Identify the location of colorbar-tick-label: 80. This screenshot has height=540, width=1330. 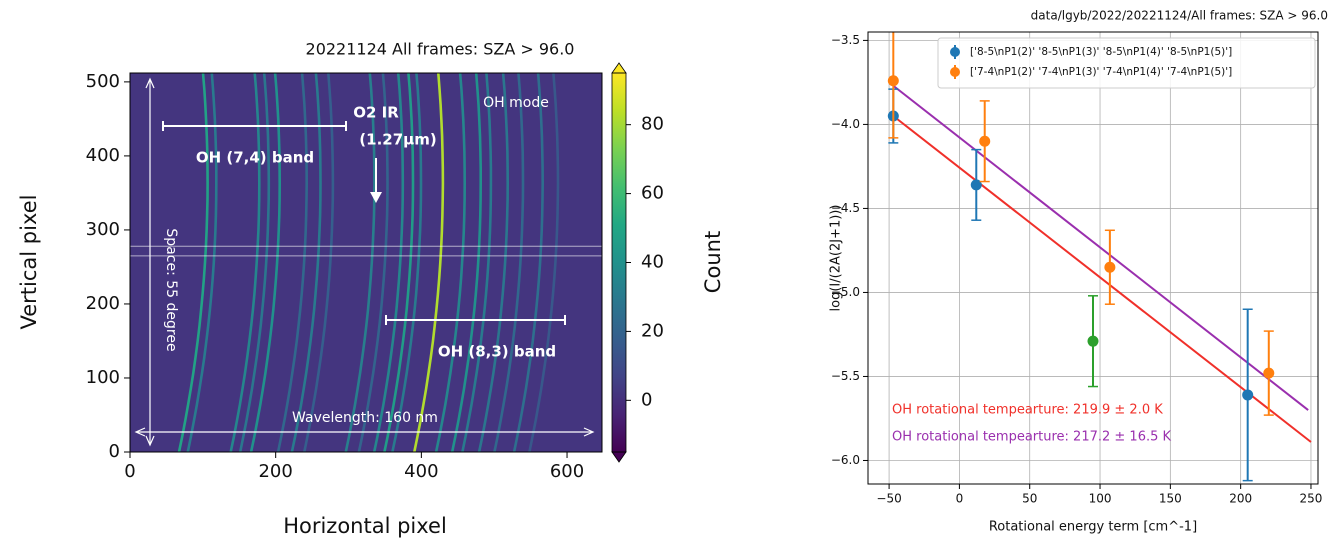
(652, 124).